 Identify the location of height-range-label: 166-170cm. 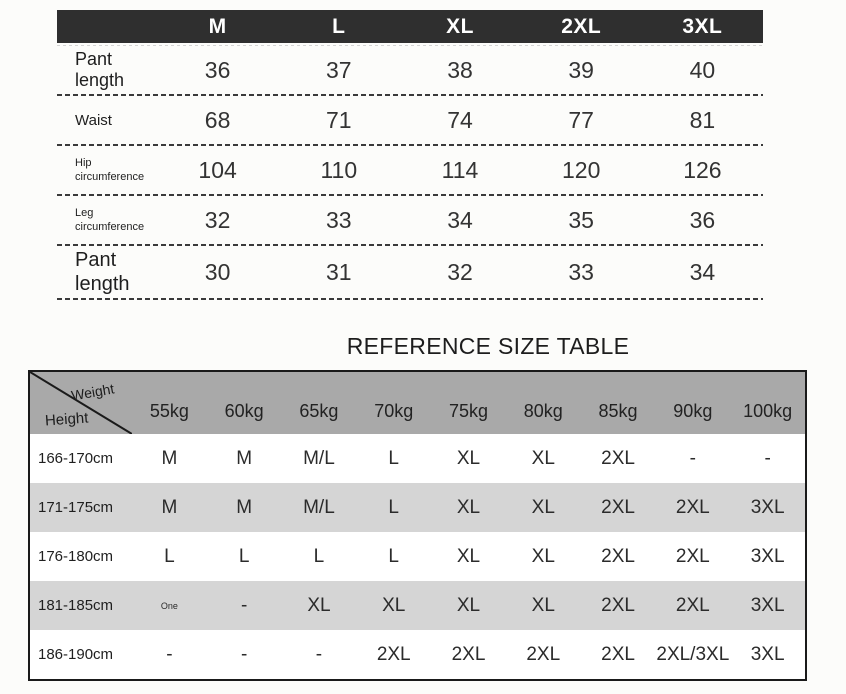
(76, 458).